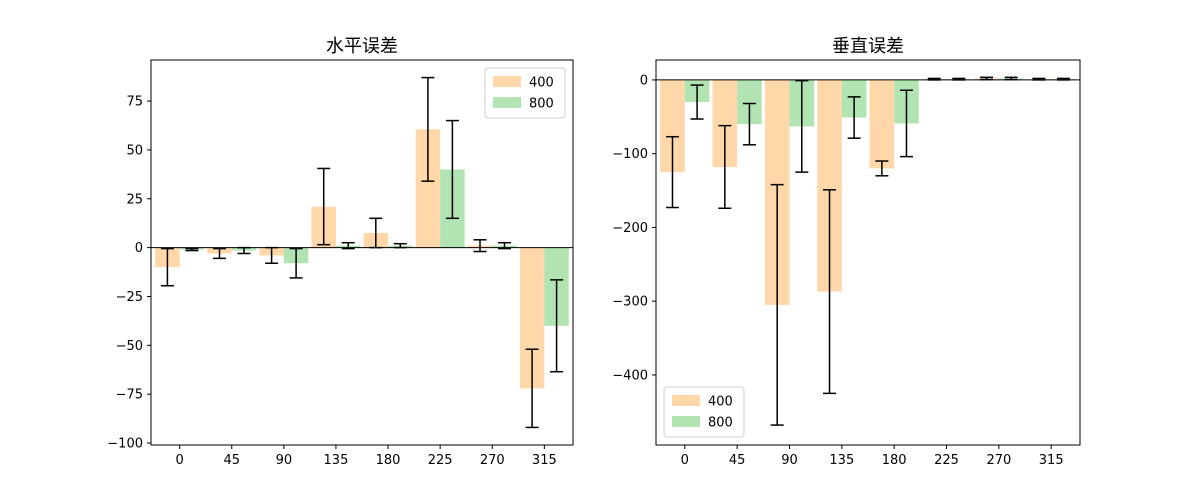 This screenshot has height=504, width=1200. Describe the element at coordinates (134, 199) in the screenshot. I see `y-tick-label: 25` at that location.